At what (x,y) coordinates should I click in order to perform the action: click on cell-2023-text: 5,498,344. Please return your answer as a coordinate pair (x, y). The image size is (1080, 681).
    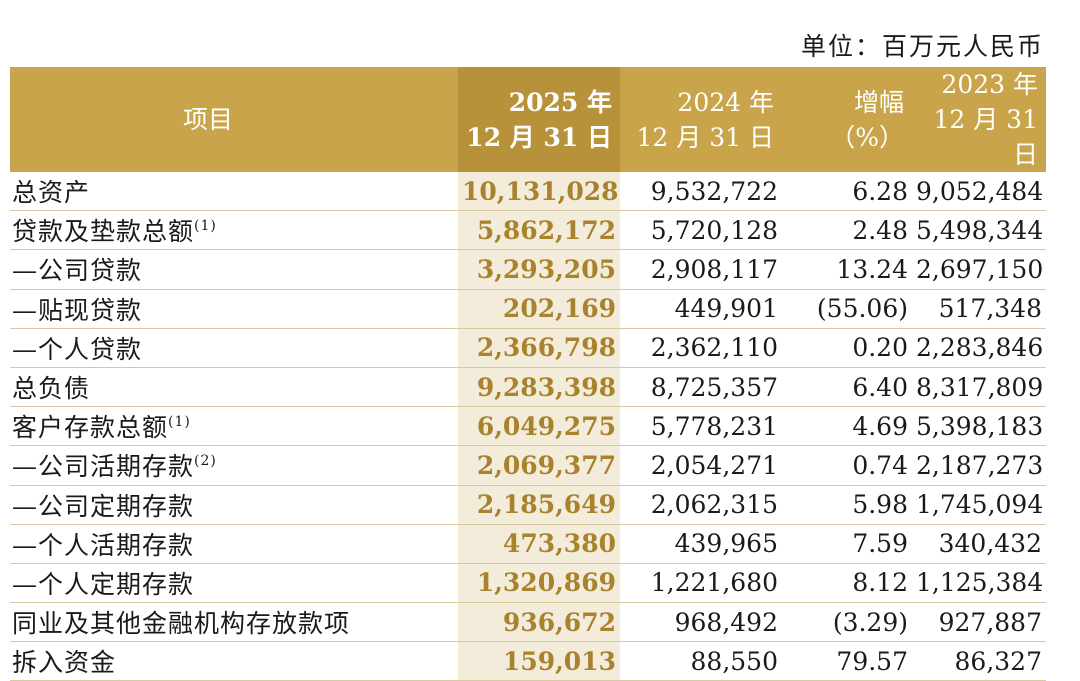
    Looking at the image, I should click on (980, 230).